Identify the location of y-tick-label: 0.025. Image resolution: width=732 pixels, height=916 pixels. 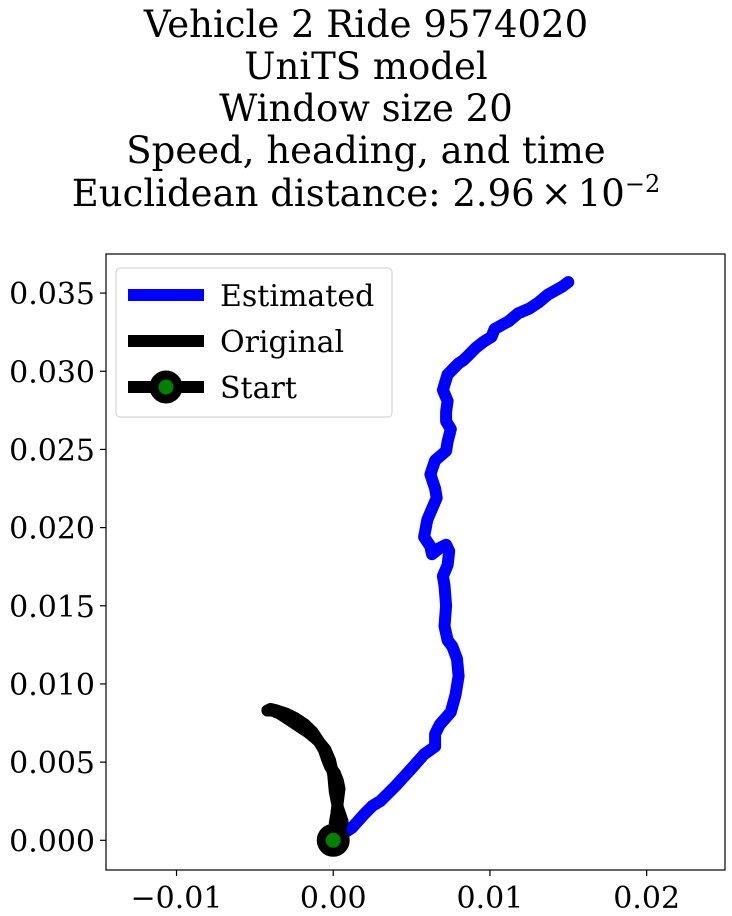
(52, 450).